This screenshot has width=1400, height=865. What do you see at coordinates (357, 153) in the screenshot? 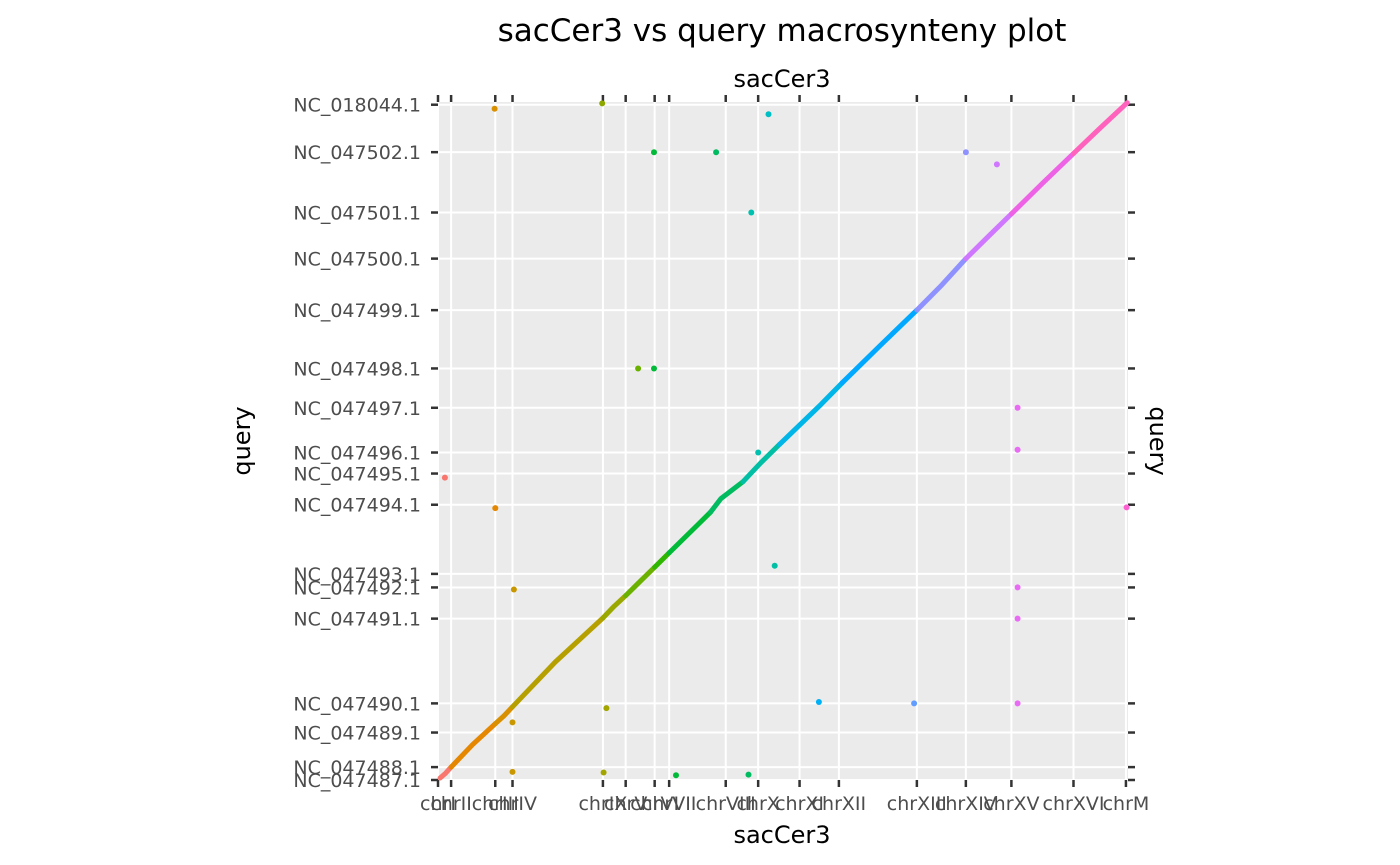
I see `y-tick-label: NC_047502.1` at bounding box center [357, 153].